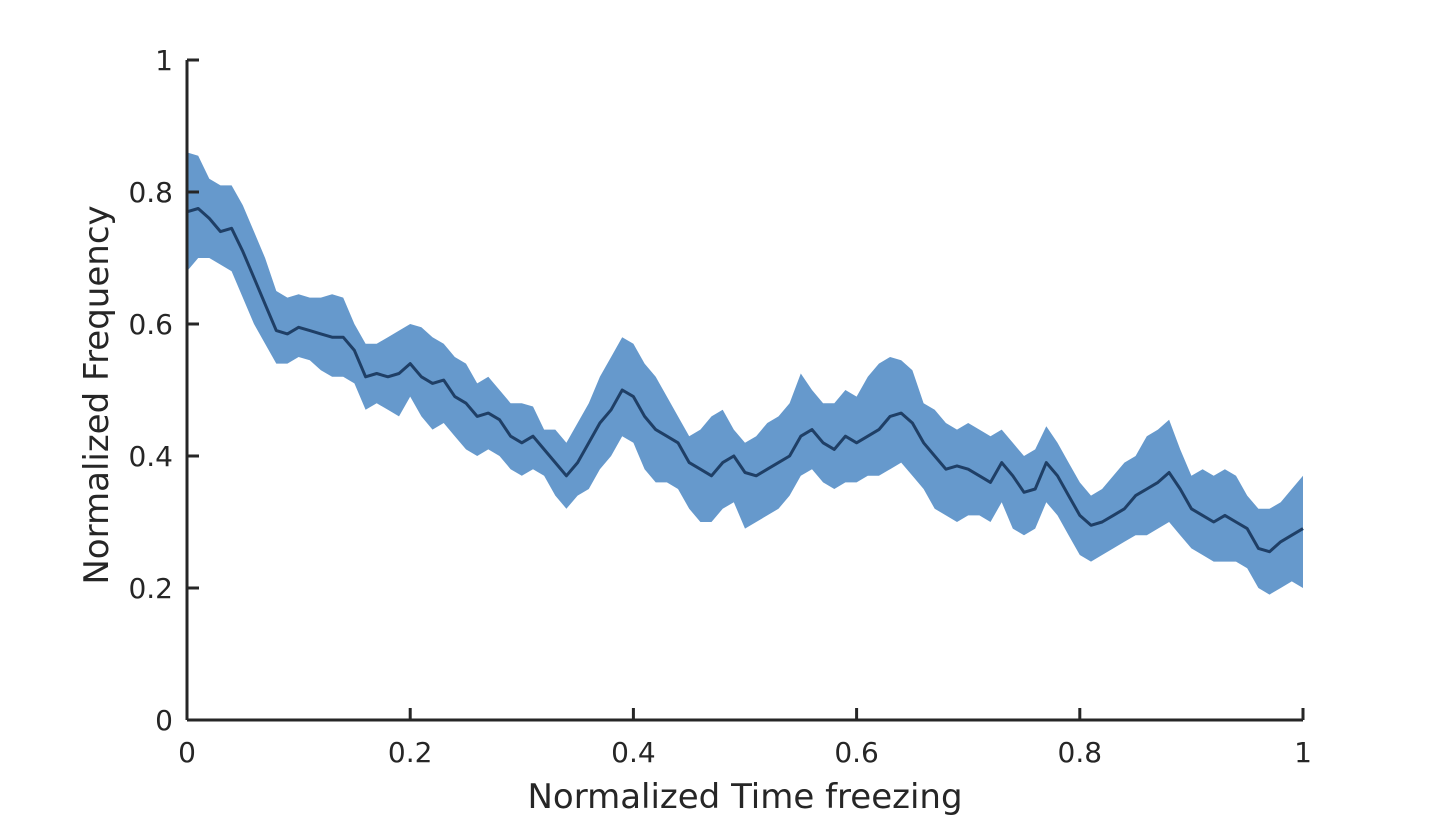  Describe the element at coordinates (97, 394) in the screenshot. I see `y-axis-label: Normalized Frequency` at that location.